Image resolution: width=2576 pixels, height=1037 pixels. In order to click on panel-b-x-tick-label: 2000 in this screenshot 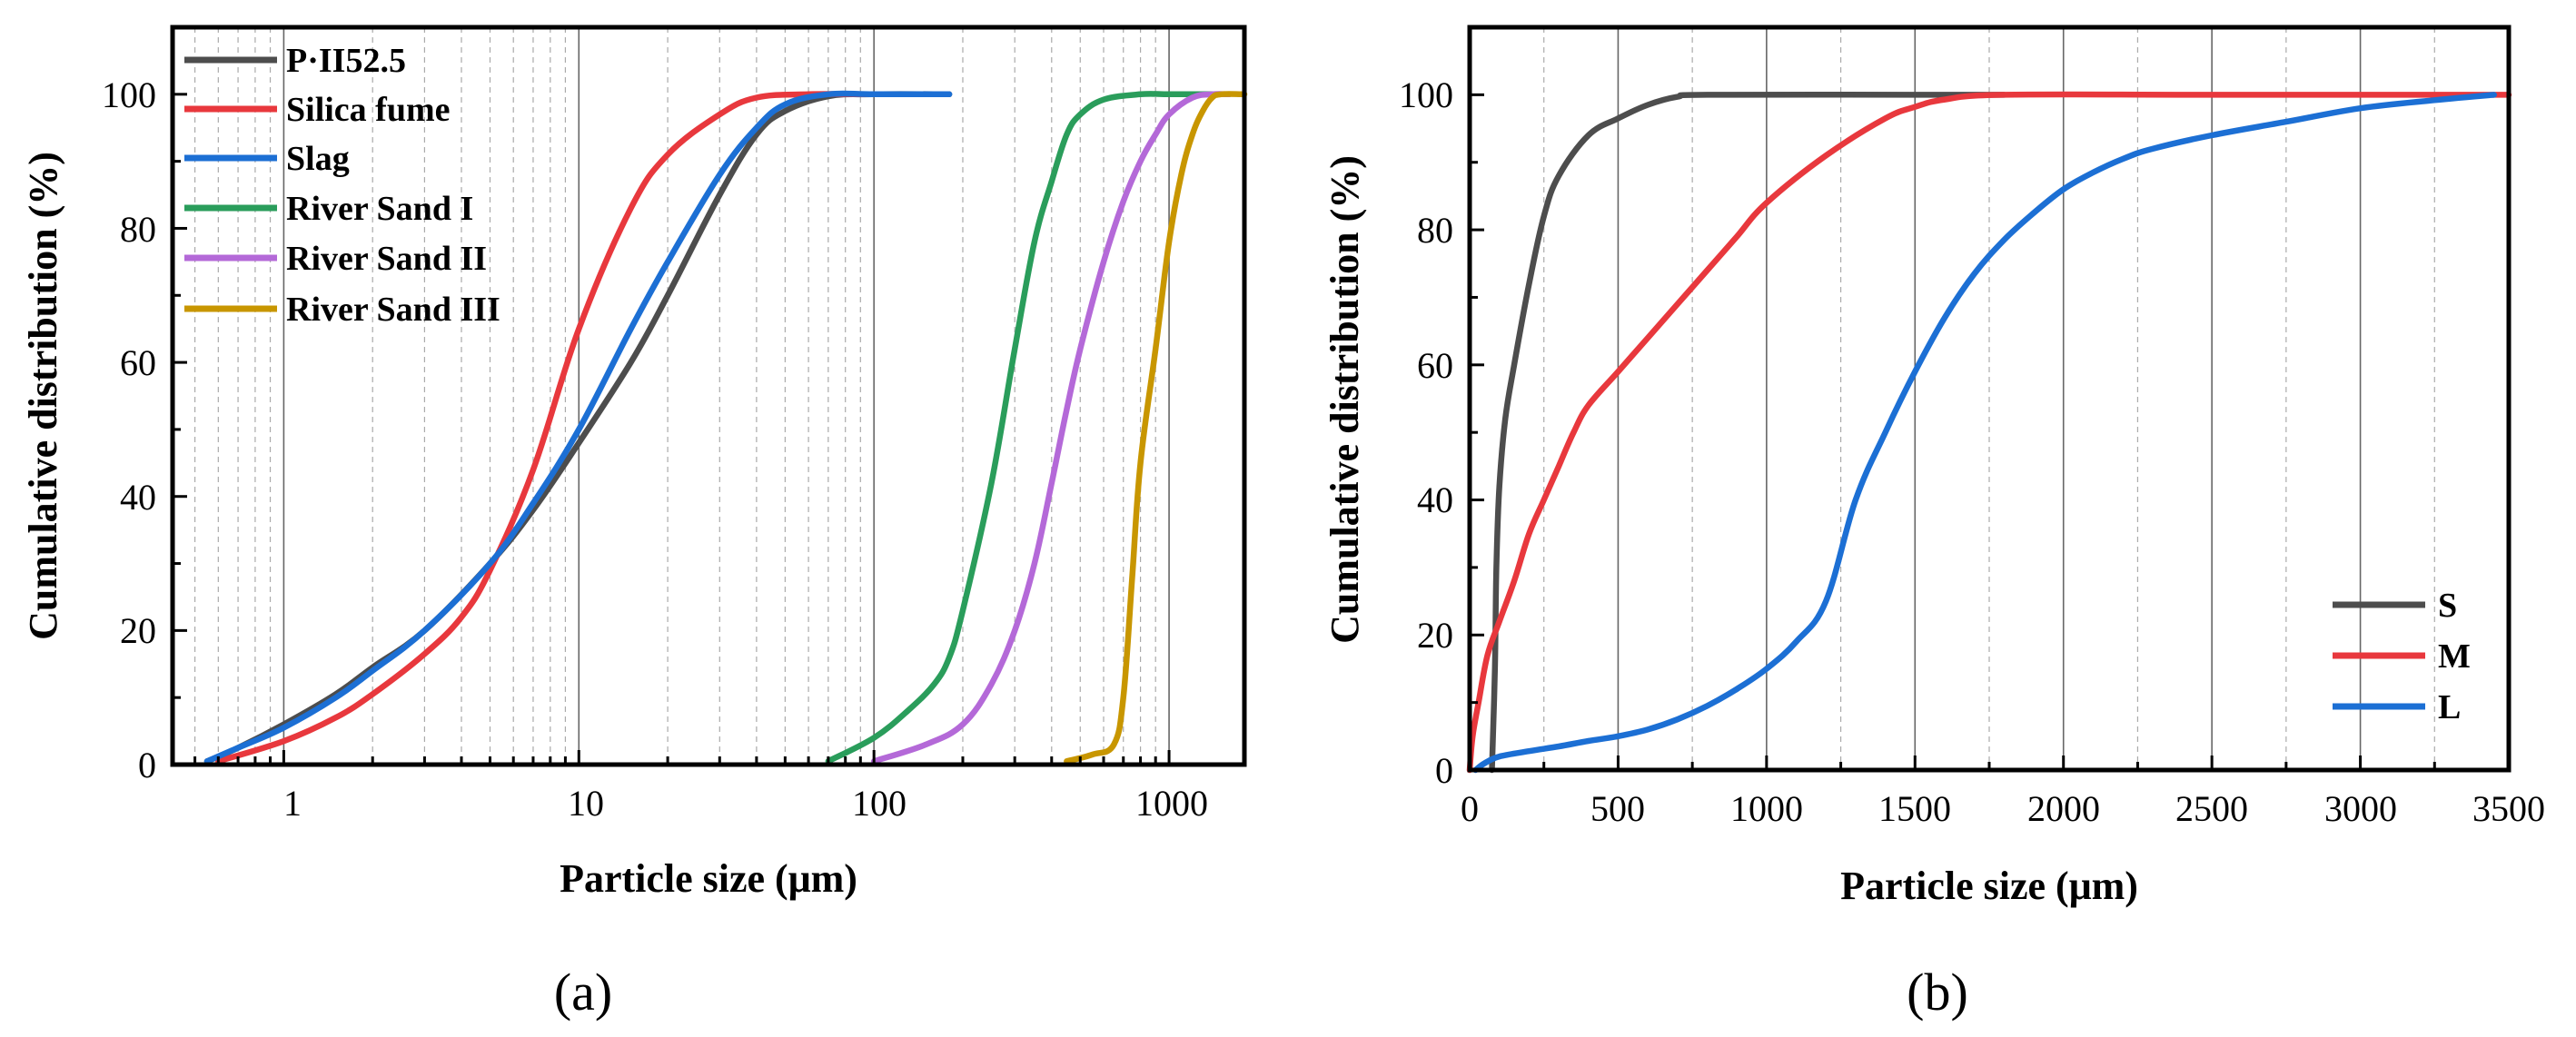, I will do `click(2063, 809)`.